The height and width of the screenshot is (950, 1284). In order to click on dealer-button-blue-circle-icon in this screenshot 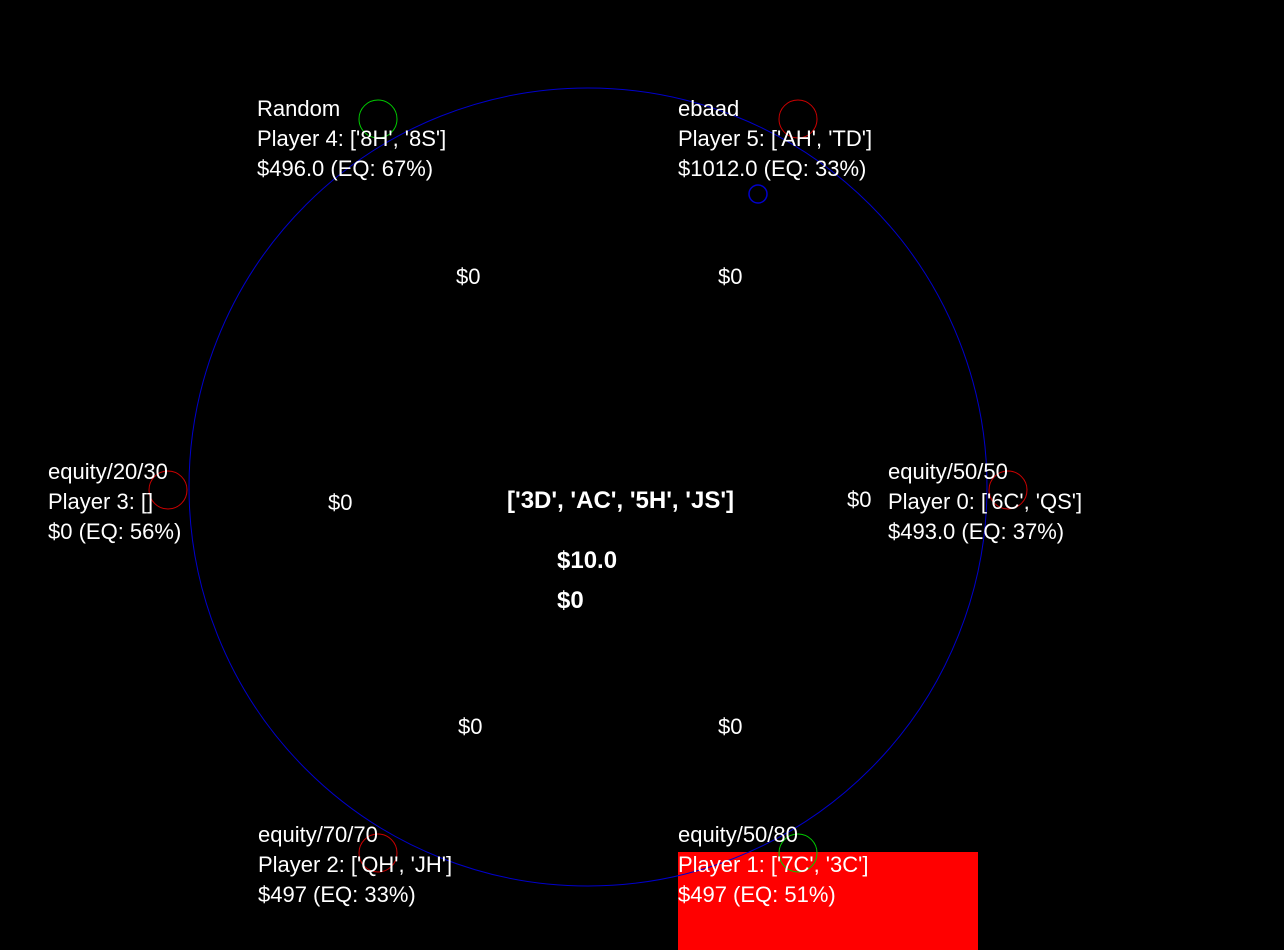, I will do `click(758, 194)`.